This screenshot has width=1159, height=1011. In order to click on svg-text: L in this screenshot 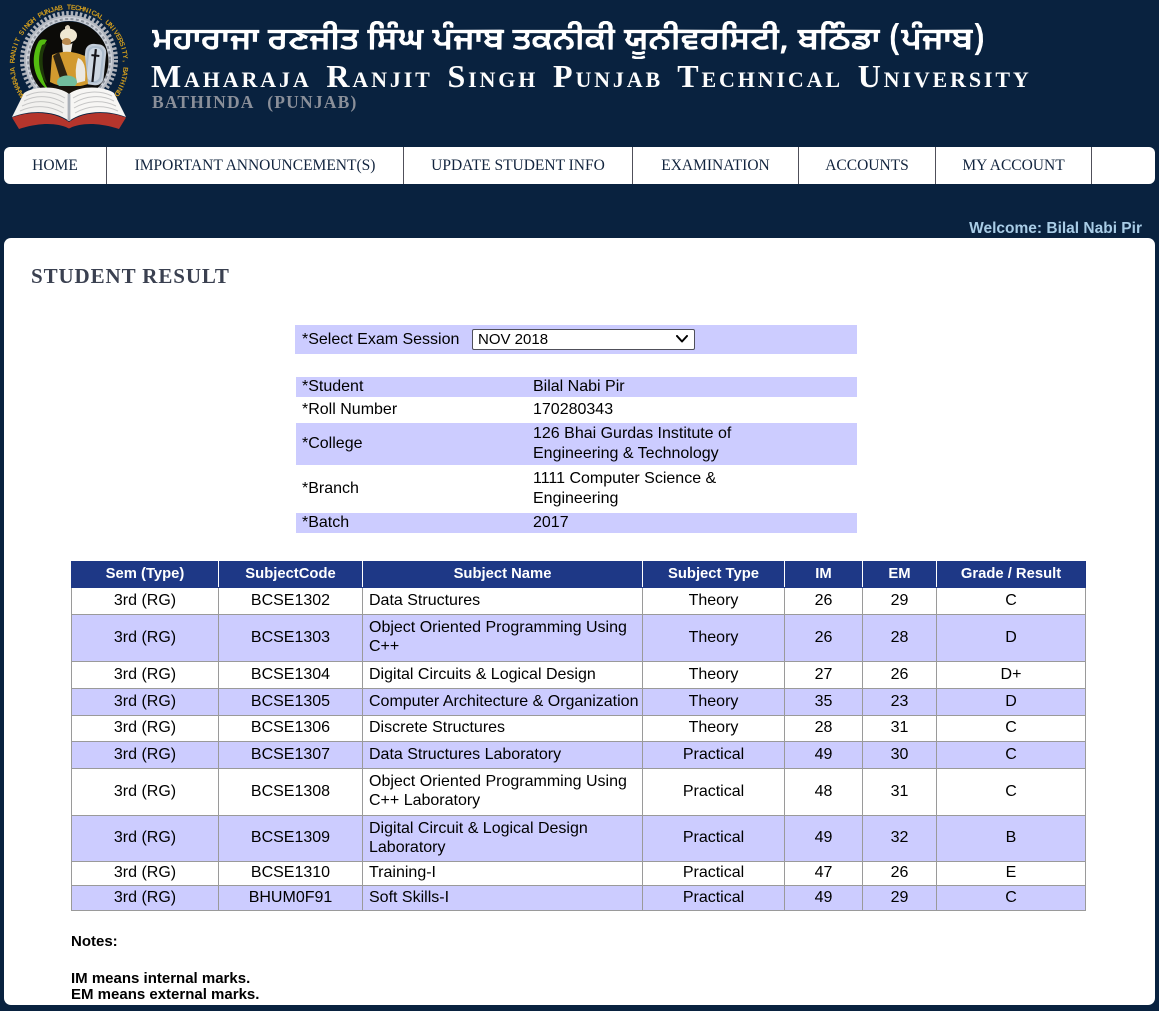, I will do `click(100, 18)`.